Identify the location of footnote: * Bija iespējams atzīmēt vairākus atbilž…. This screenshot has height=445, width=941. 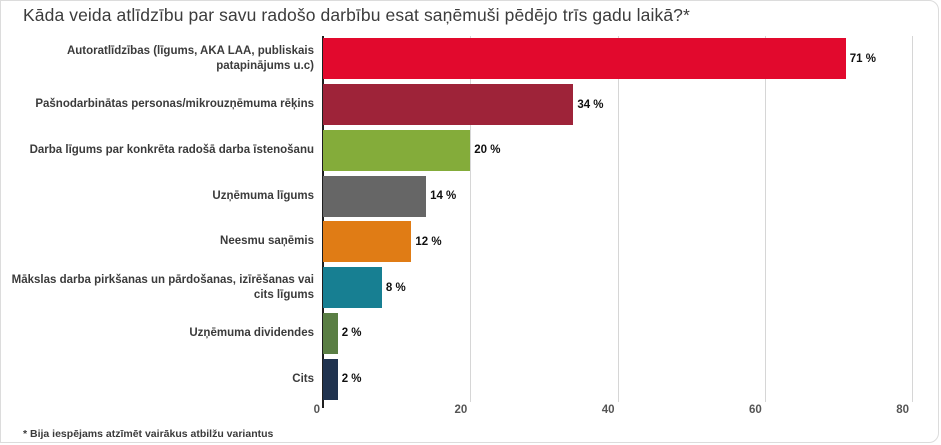
(148, 434).